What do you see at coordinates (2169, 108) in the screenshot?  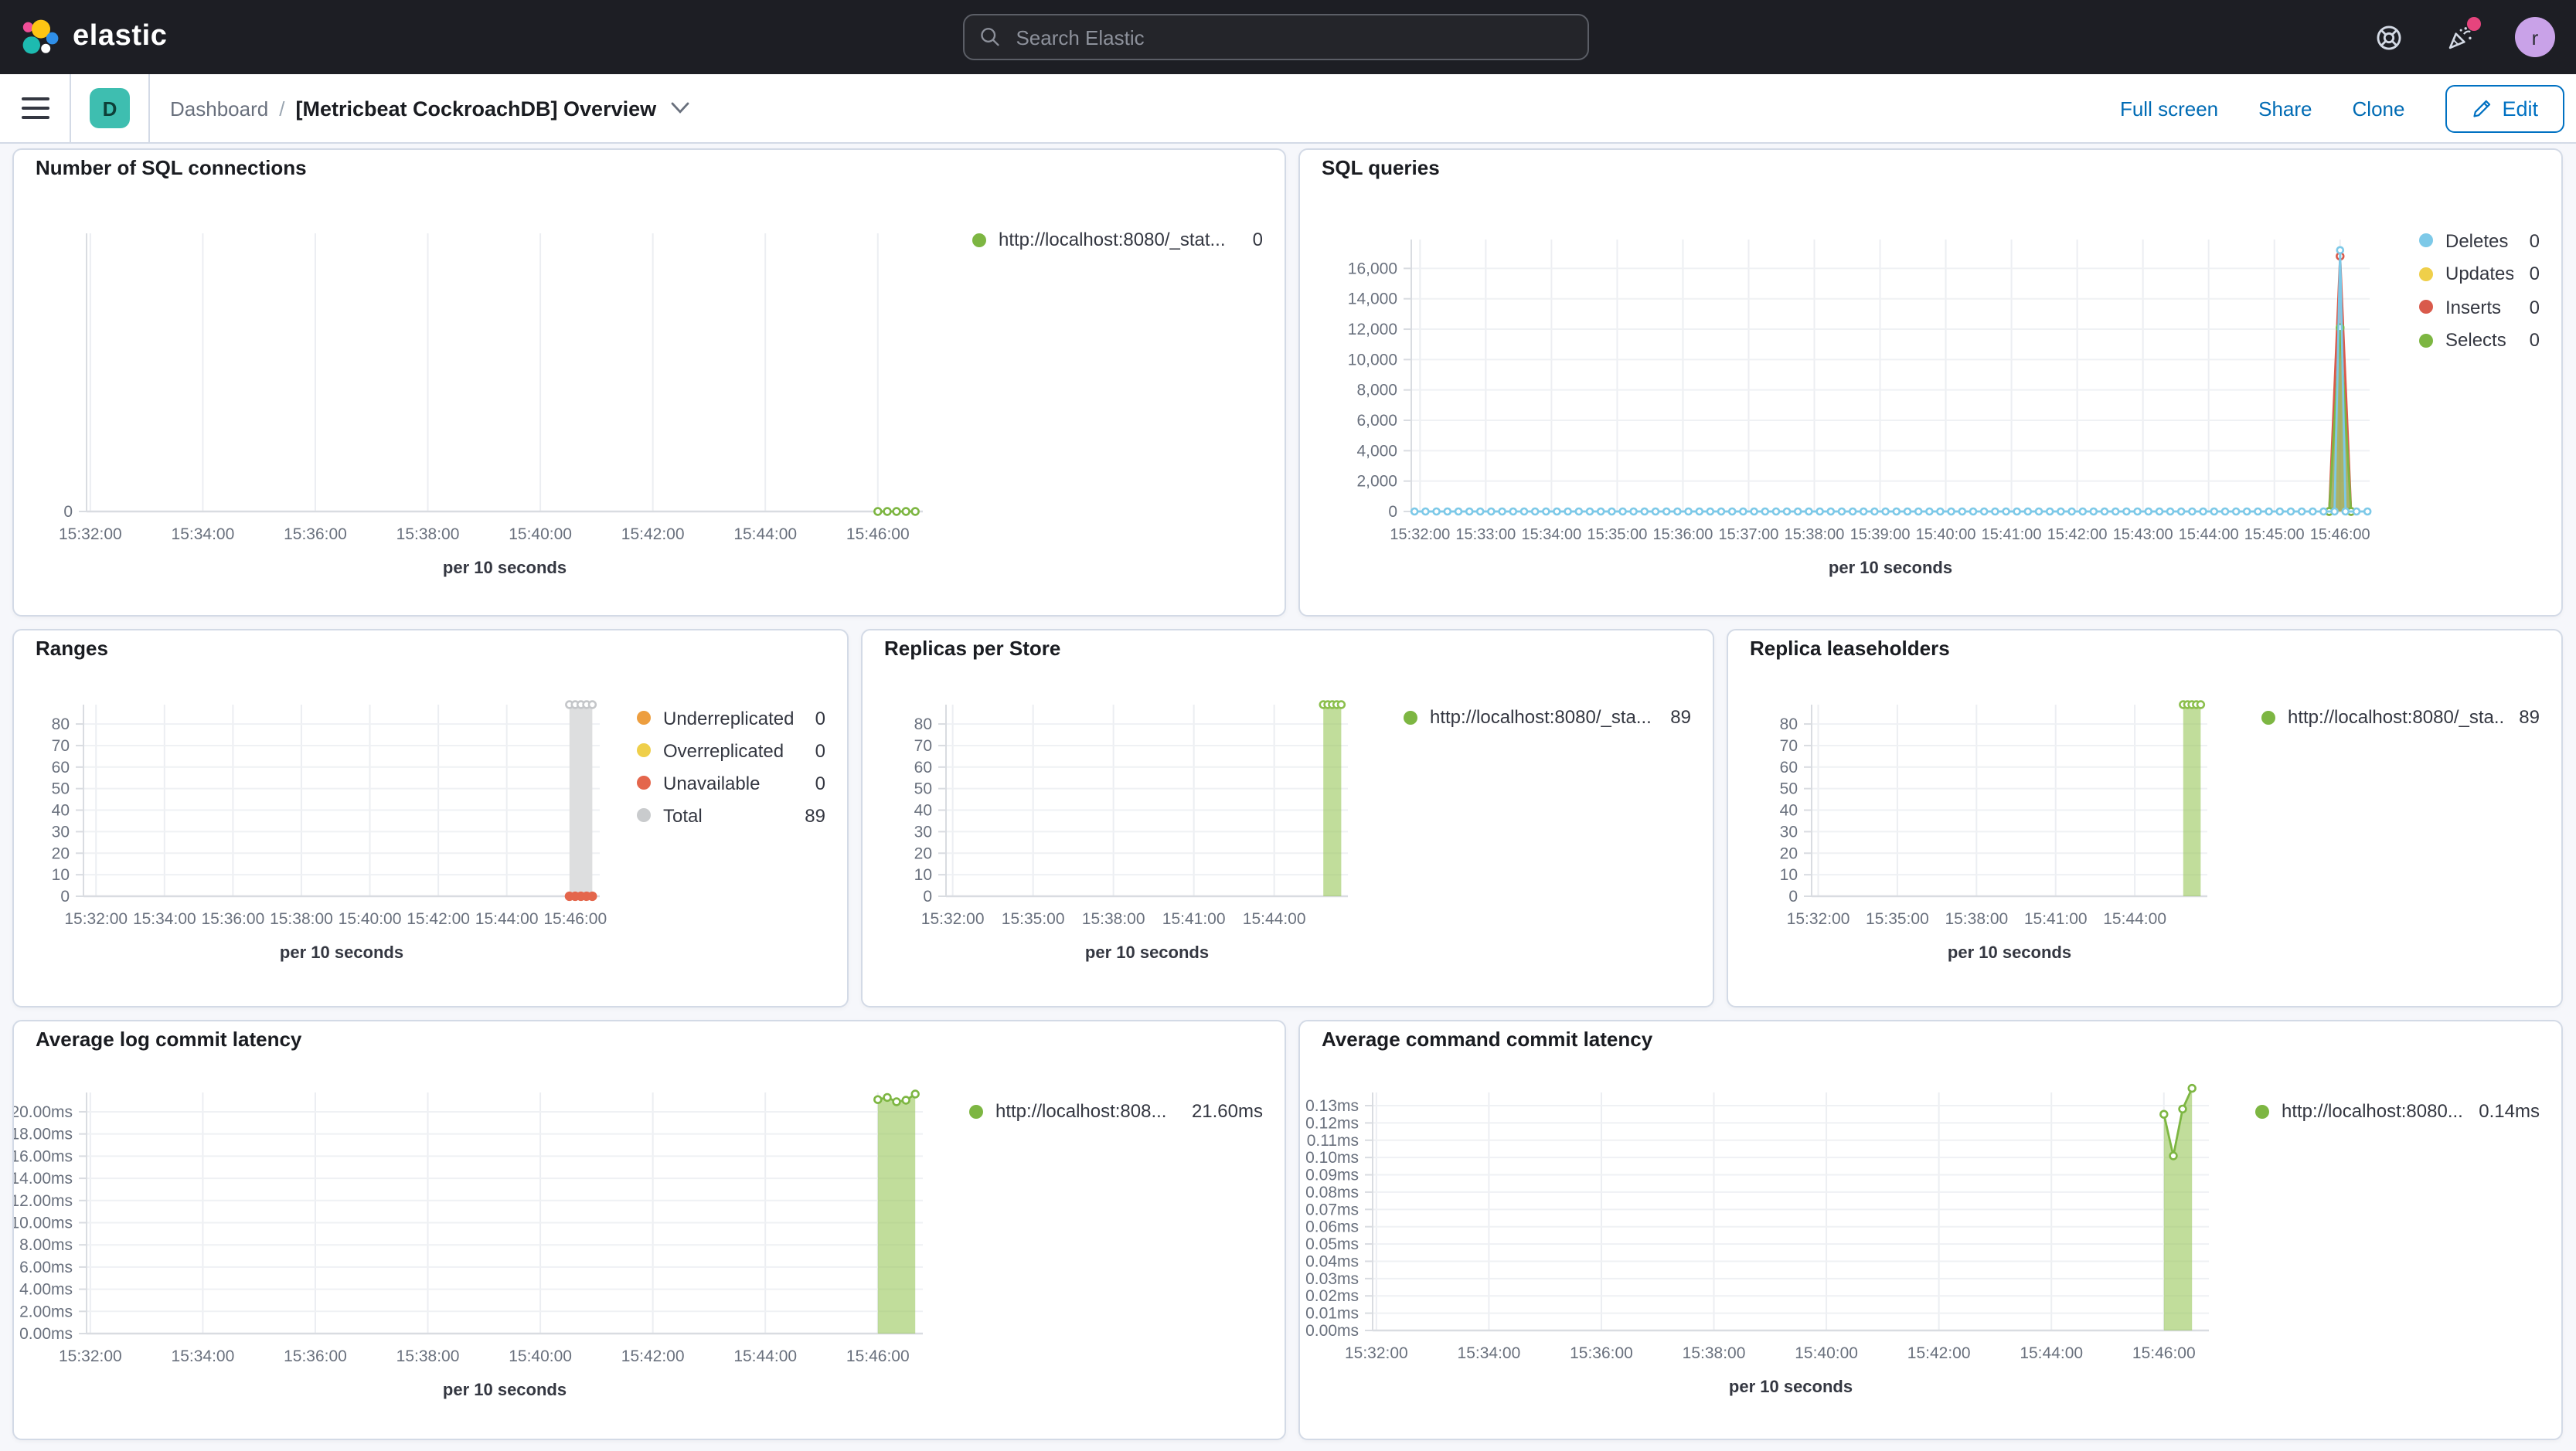 I see `full-screen-button: Full screen` at bounding box center [2169, 108].